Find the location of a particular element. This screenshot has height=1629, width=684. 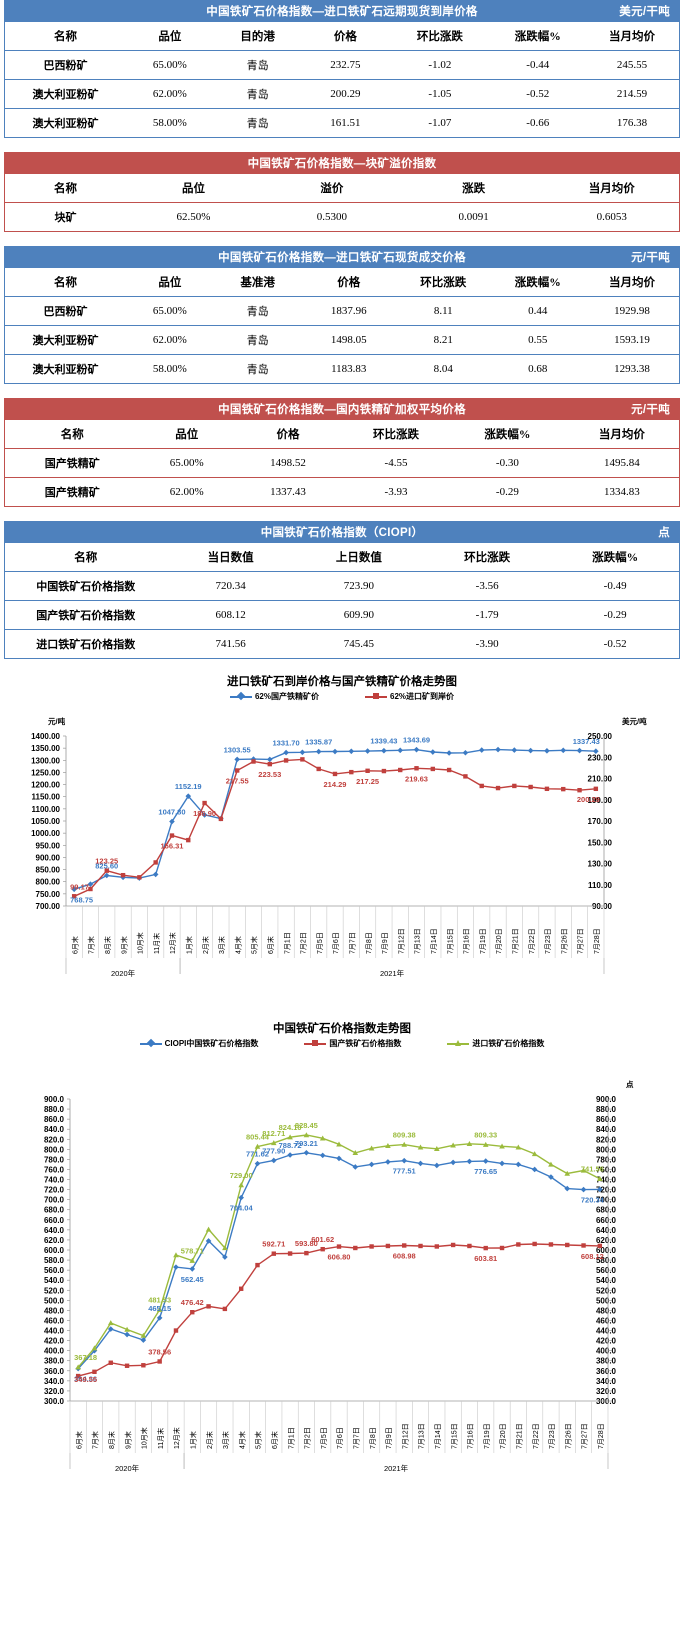

legend-label: 62%国产铁精矿价 is located at coordinates (286, 696).